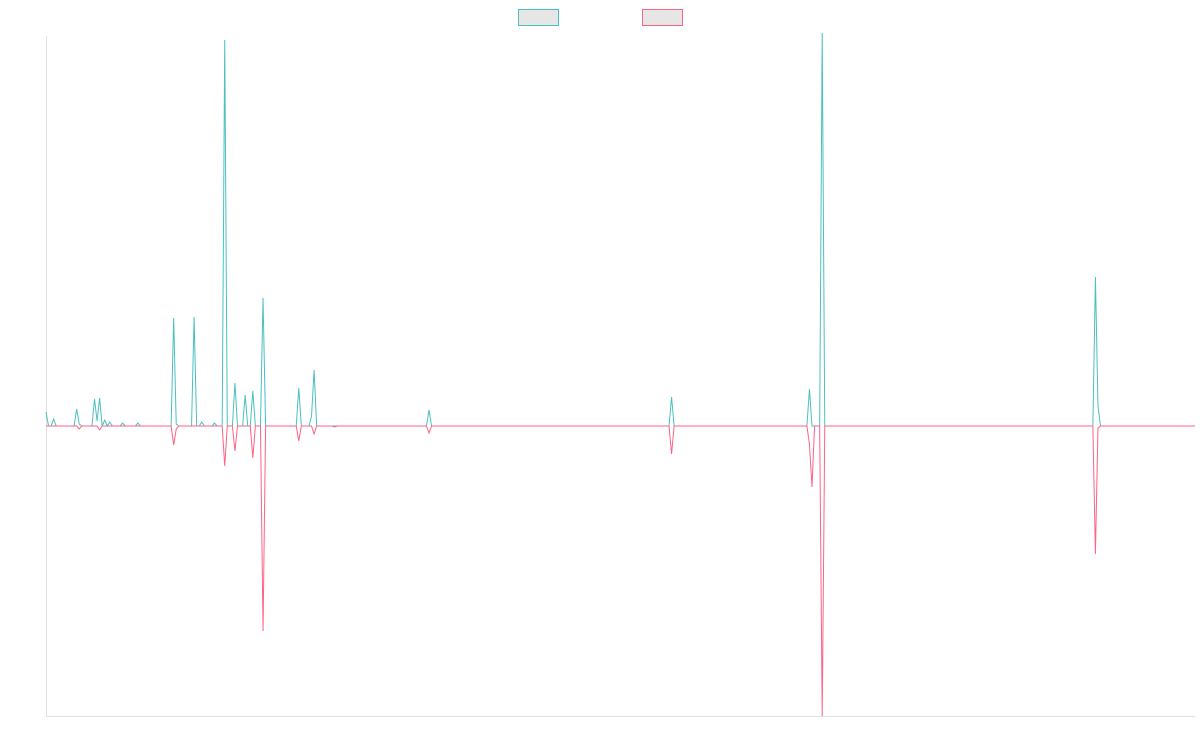 This screenshot has width=1200, height=750. What do you see at coordinates (600, 17) in the screenshot?
I see `legend` at bounding box center [600, 17].